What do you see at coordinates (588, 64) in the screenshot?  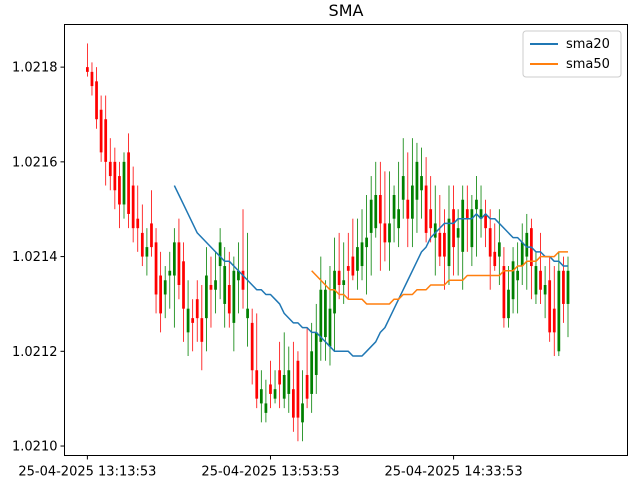 I see `legend-label-sma50: sma50` at bounding box center [588, 64].